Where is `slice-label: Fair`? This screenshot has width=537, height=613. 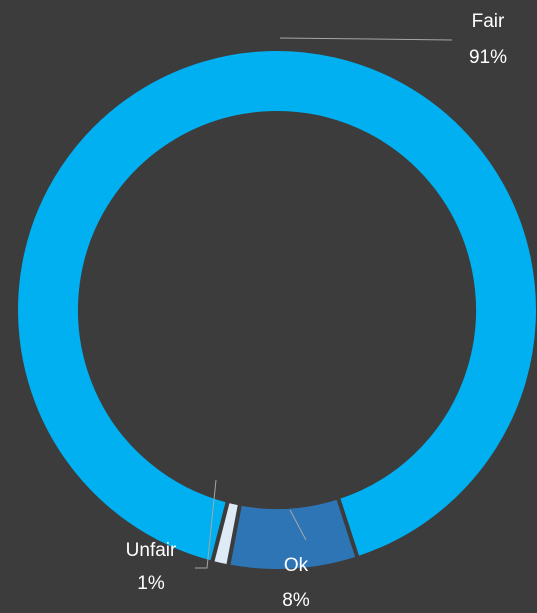 slice-label: Fair is located at coordinates (488, 21).